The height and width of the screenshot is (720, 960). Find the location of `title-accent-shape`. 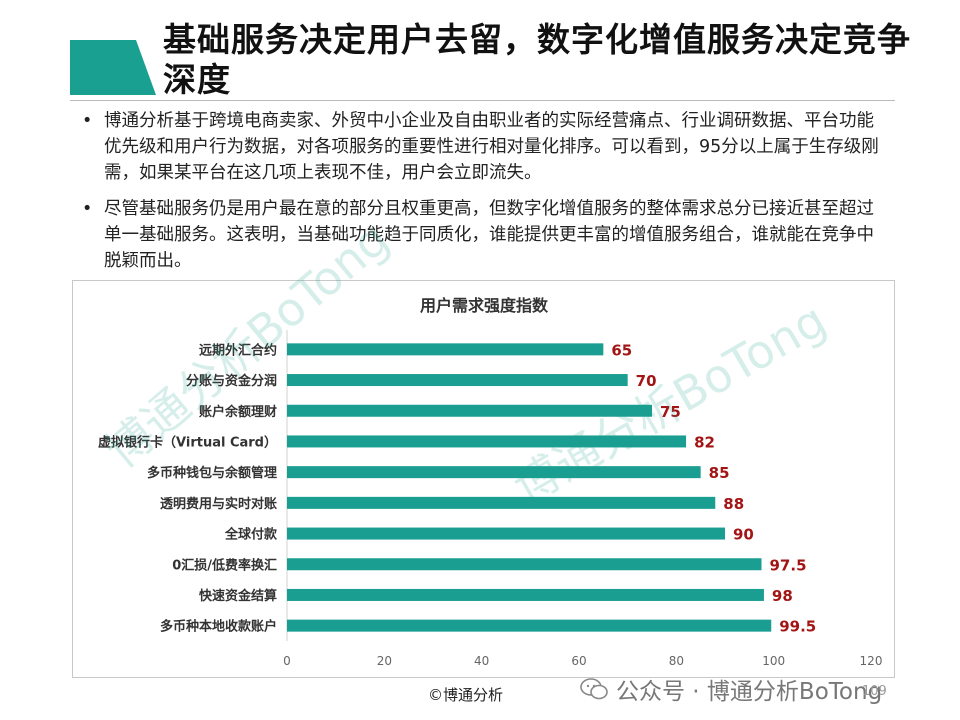

title-accent-shape is located at coordinates (113, 67).